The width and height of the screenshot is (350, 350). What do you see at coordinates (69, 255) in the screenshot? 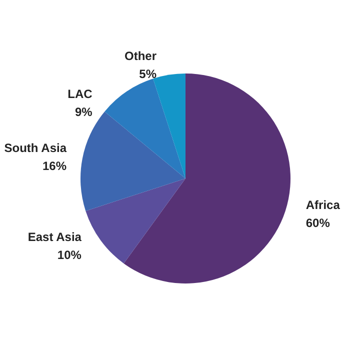
I see `data-label: 10%` at bounding box center [69, 255].